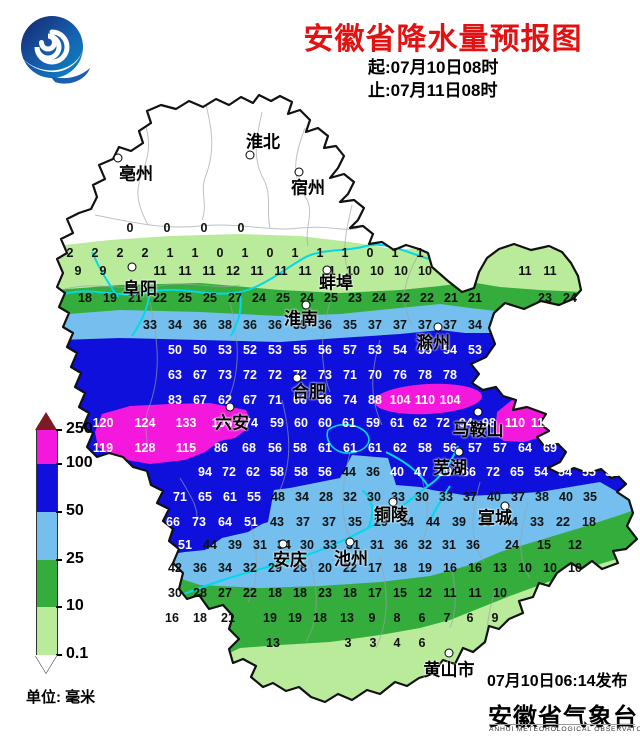 Image resolution: width=640 pixels, height=750 pixels. What do you see at coordinates (470, 497) in the screenshot?
I see `precip-value: 37` at bounding box center [470, 497].